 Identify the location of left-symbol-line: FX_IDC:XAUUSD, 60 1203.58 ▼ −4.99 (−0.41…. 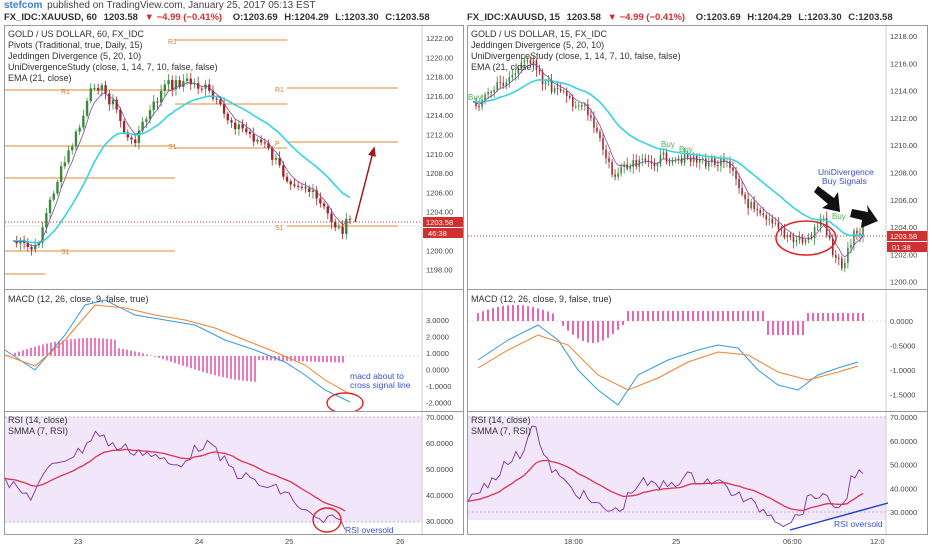
(219, 17).